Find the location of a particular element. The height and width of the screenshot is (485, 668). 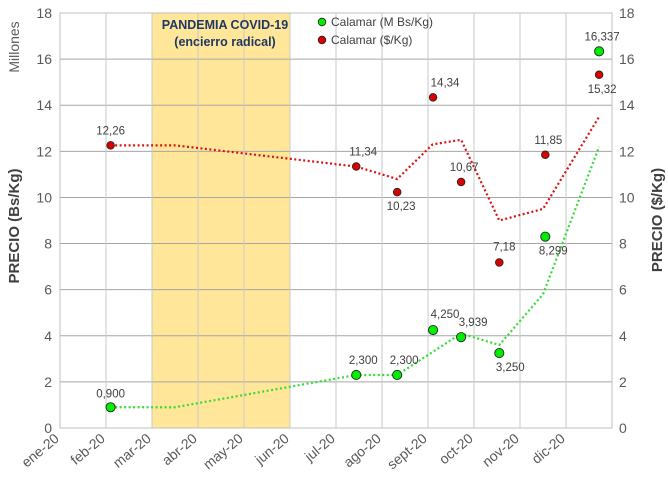

left-tick-label: 10 is located at coordinates (44, 197).